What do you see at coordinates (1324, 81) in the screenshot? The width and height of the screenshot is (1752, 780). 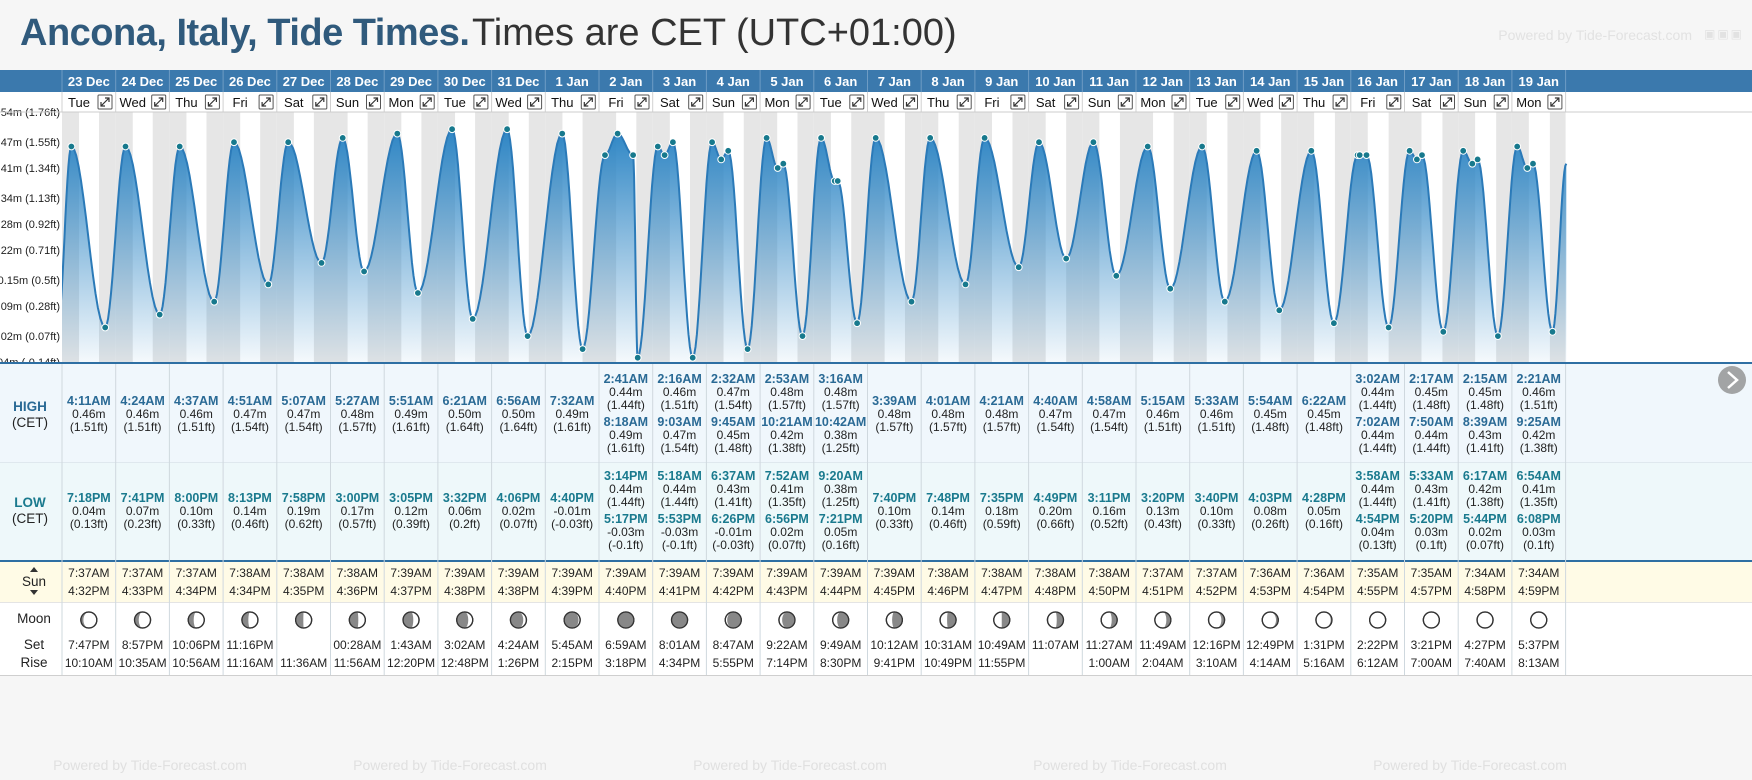 I see `date-label: 15 Jan` at bounding box center [1324, 81].